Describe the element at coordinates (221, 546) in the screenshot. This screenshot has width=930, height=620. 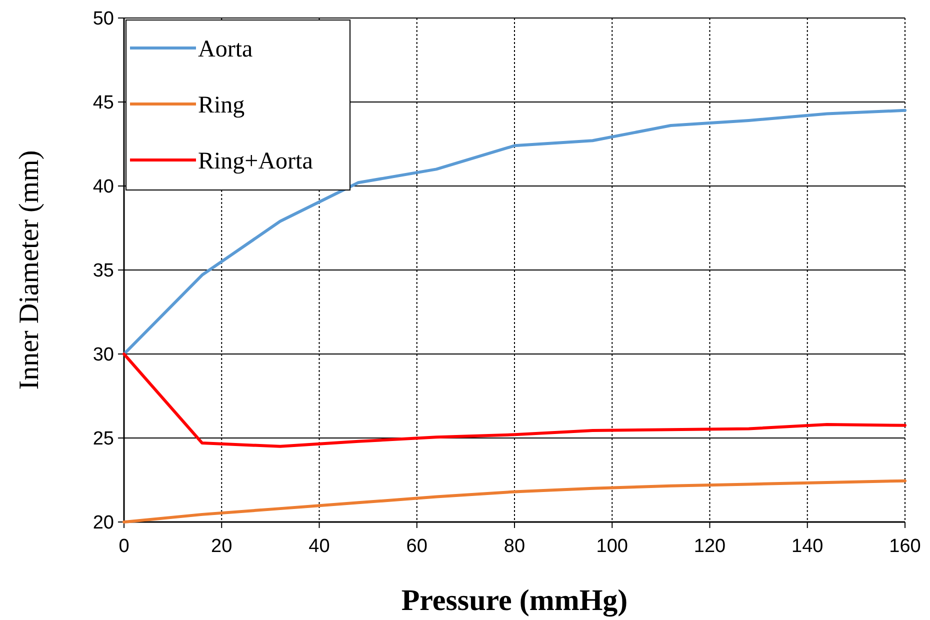
I see `x-tick-label: 20` at that location.